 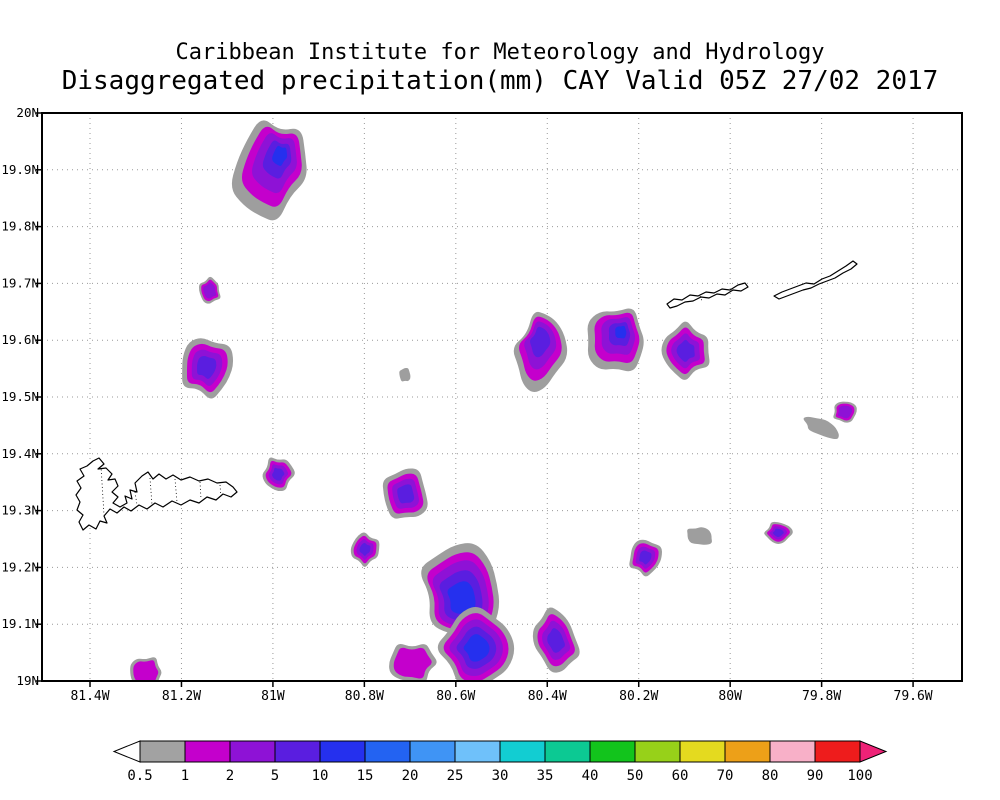 I want to click on island-cayman-brac, so click(x=815, y=280).